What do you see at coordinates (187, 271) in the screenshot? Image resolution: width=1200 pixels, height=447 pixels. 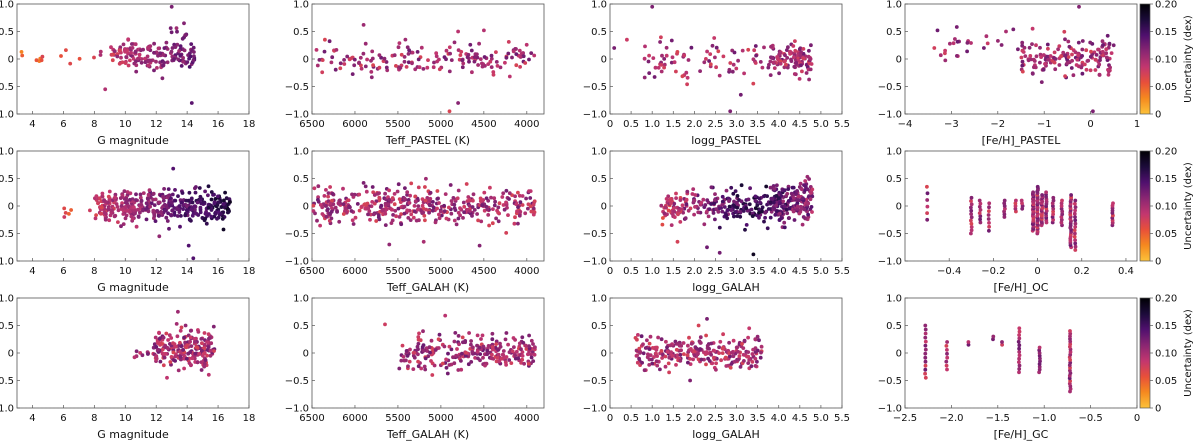 I see `x-tick-label: 14` at bounding box center [187, 271].